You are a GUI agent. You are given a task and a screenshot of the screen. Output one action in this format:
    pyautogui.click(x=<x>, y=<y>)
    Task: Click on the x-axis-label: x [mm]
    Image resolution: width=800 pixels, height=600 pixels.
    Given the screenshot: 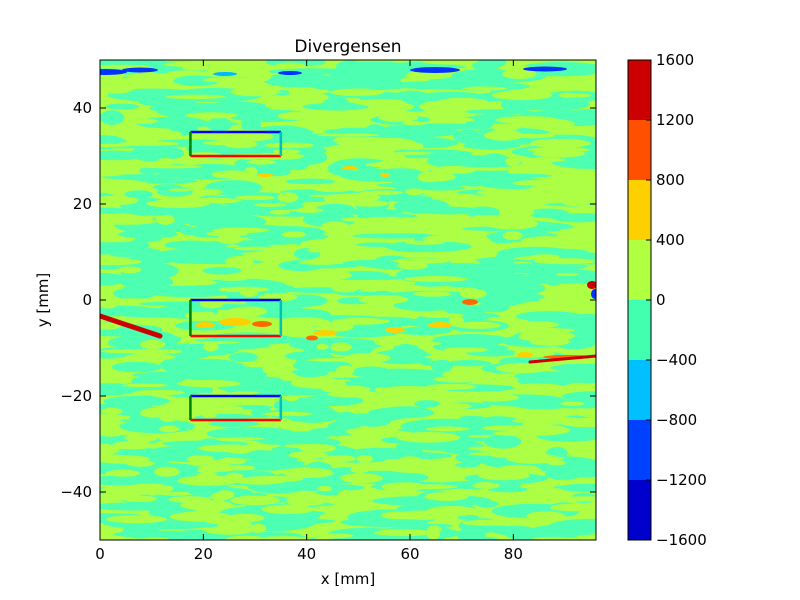 What is the action you would take?
    pyautogui.click(x=348, y=579)
    